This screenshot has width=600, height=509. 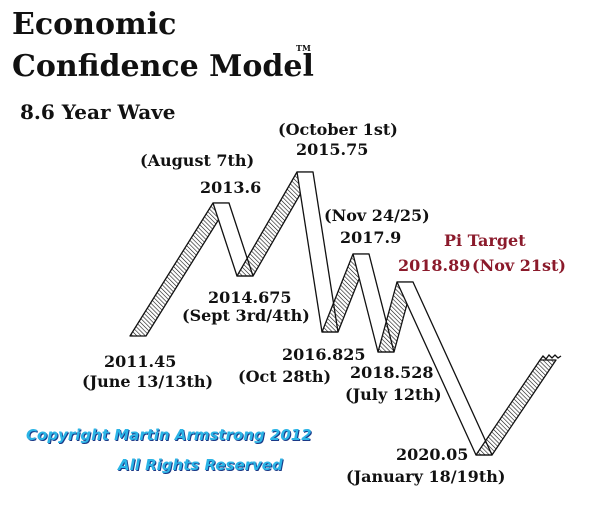 I want to click on label-2015-75-value: 2015.75, so click(x=332, y=149).